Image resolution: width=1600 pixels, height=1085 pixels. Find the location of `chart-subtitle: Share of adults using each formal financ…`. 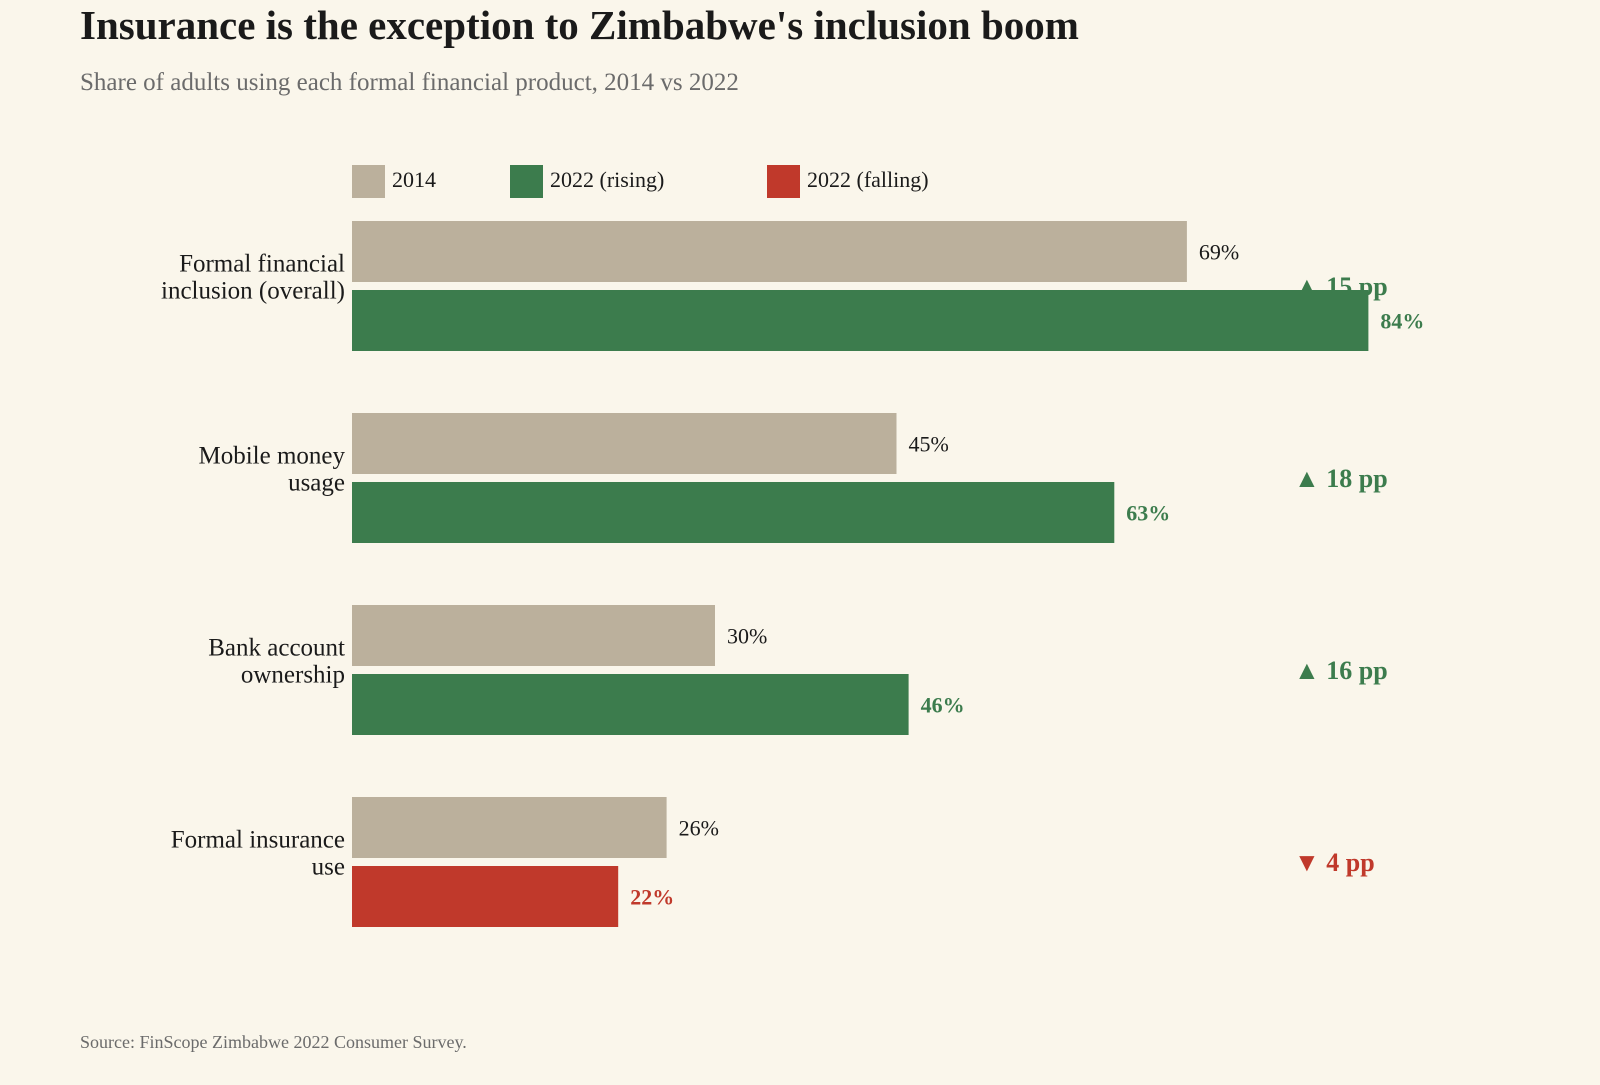

chart-subtitle: Share of adults using each formal financ… is located at coordinates (409, 82).